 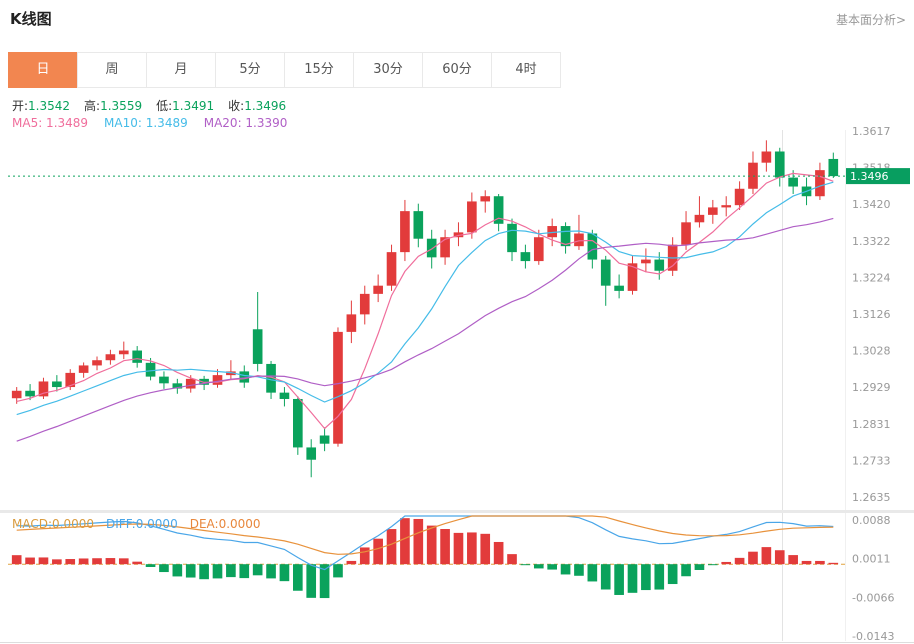 I want to click on ohlc-low-label: 低:, so click(x=164, y=106).